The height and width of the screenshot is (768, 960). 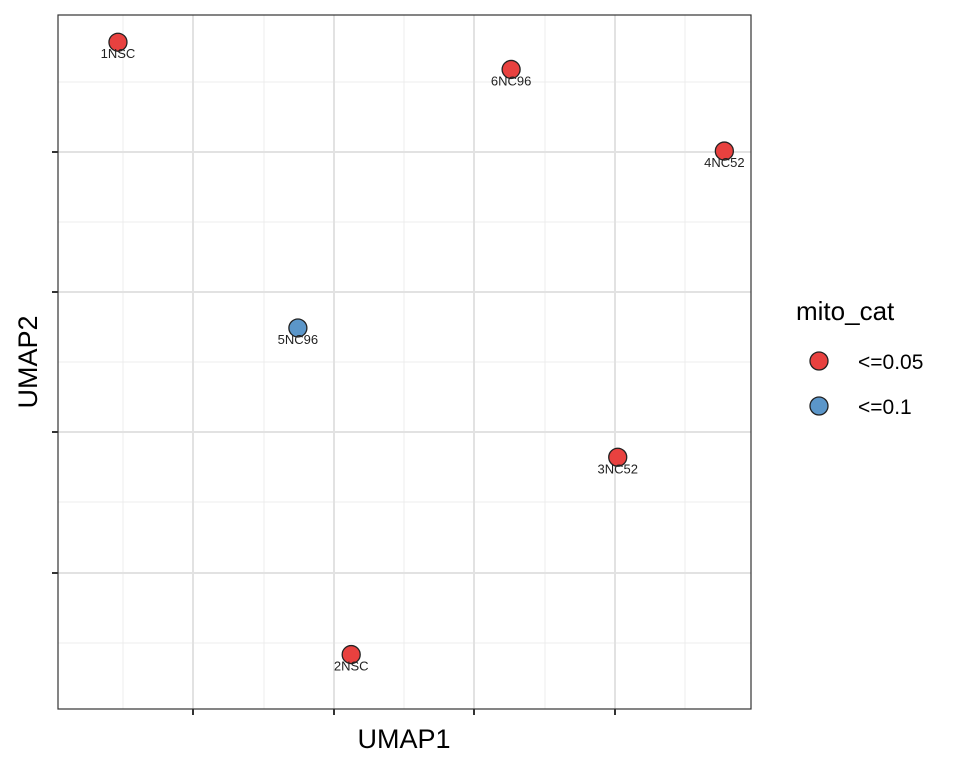 What do you see at coordinates (28, 361) in the screenshot?
I see `y-axis-title: UMAP2` at bounding box center [28, 361].